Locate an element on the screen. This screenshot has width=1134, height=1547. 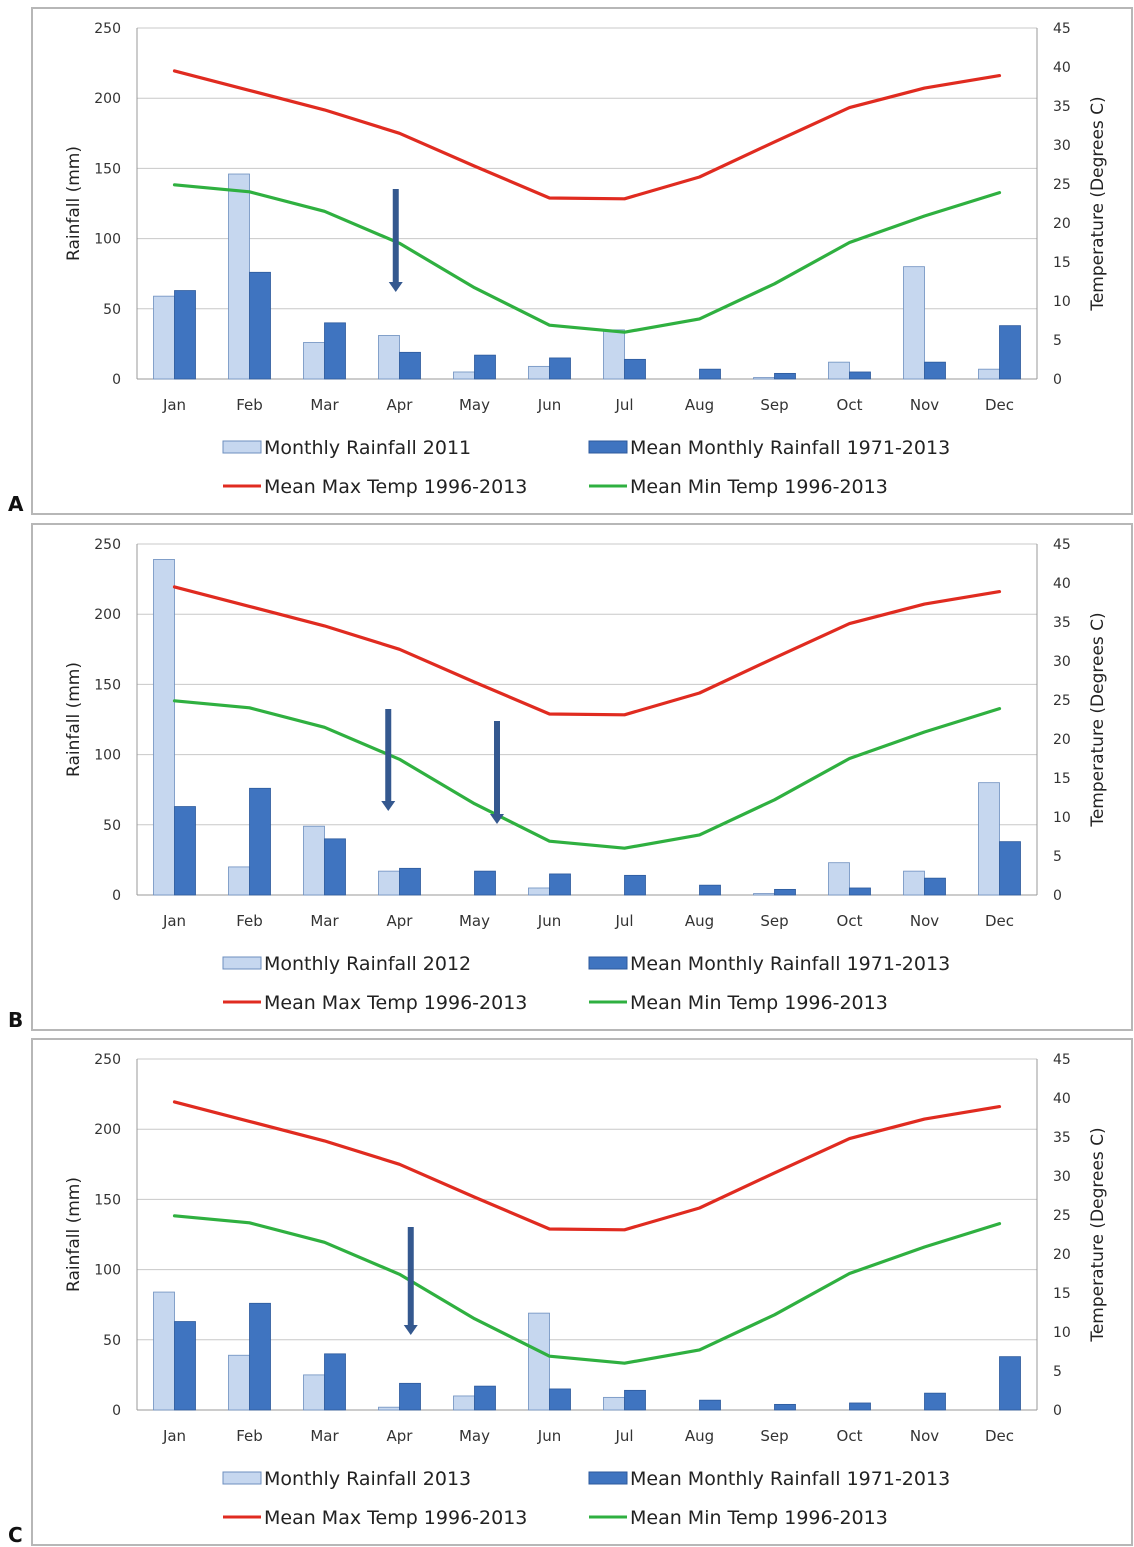
line-max-temp is located at coordinates (587, 135).